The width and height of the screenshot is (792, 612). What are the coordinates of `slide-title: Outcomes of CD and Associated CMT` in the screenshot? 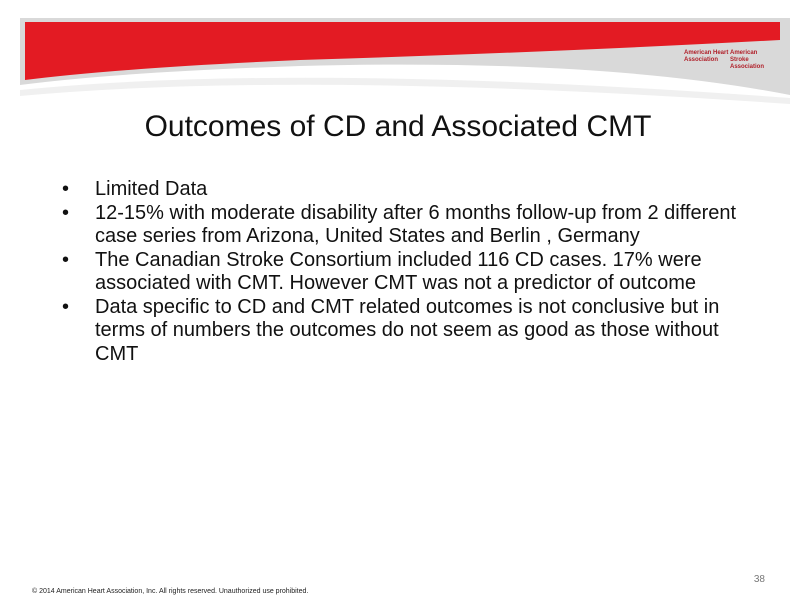 It's located at (398, 126).